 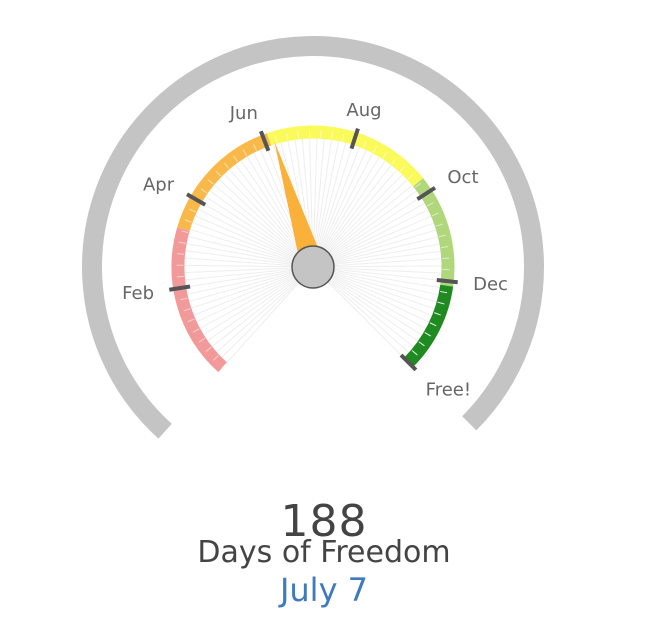 I want to click on freedom-date: July 7, so click(x=324, y=590).